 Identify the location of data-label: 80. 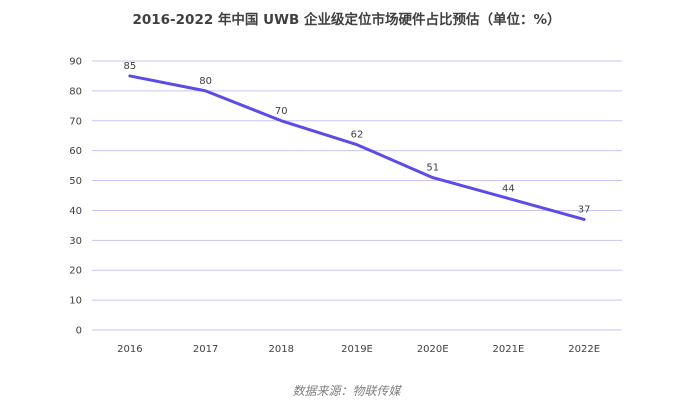
(205, 81).